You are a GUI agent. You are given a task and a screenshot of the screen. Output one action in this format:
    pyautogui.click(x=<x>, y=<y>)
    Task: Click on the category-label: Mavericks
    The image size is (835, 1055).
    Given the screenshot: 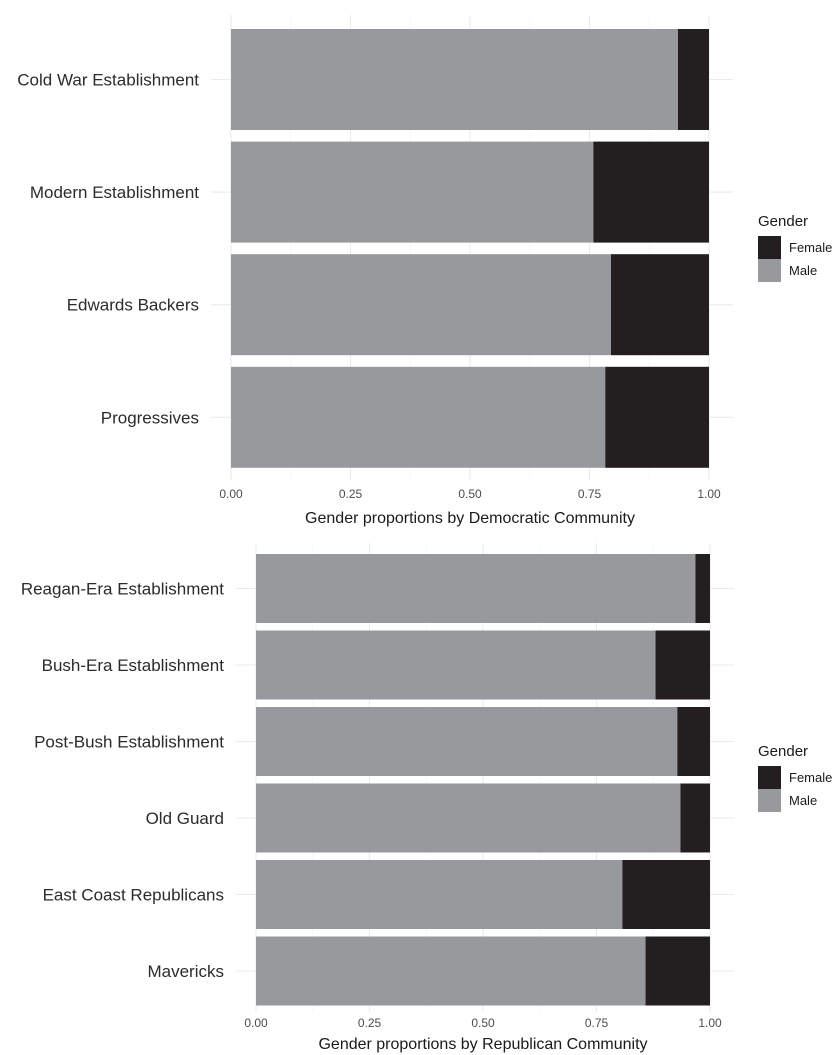 What is the action you would take?
    pyautogui.click(x=185, y=971)
    